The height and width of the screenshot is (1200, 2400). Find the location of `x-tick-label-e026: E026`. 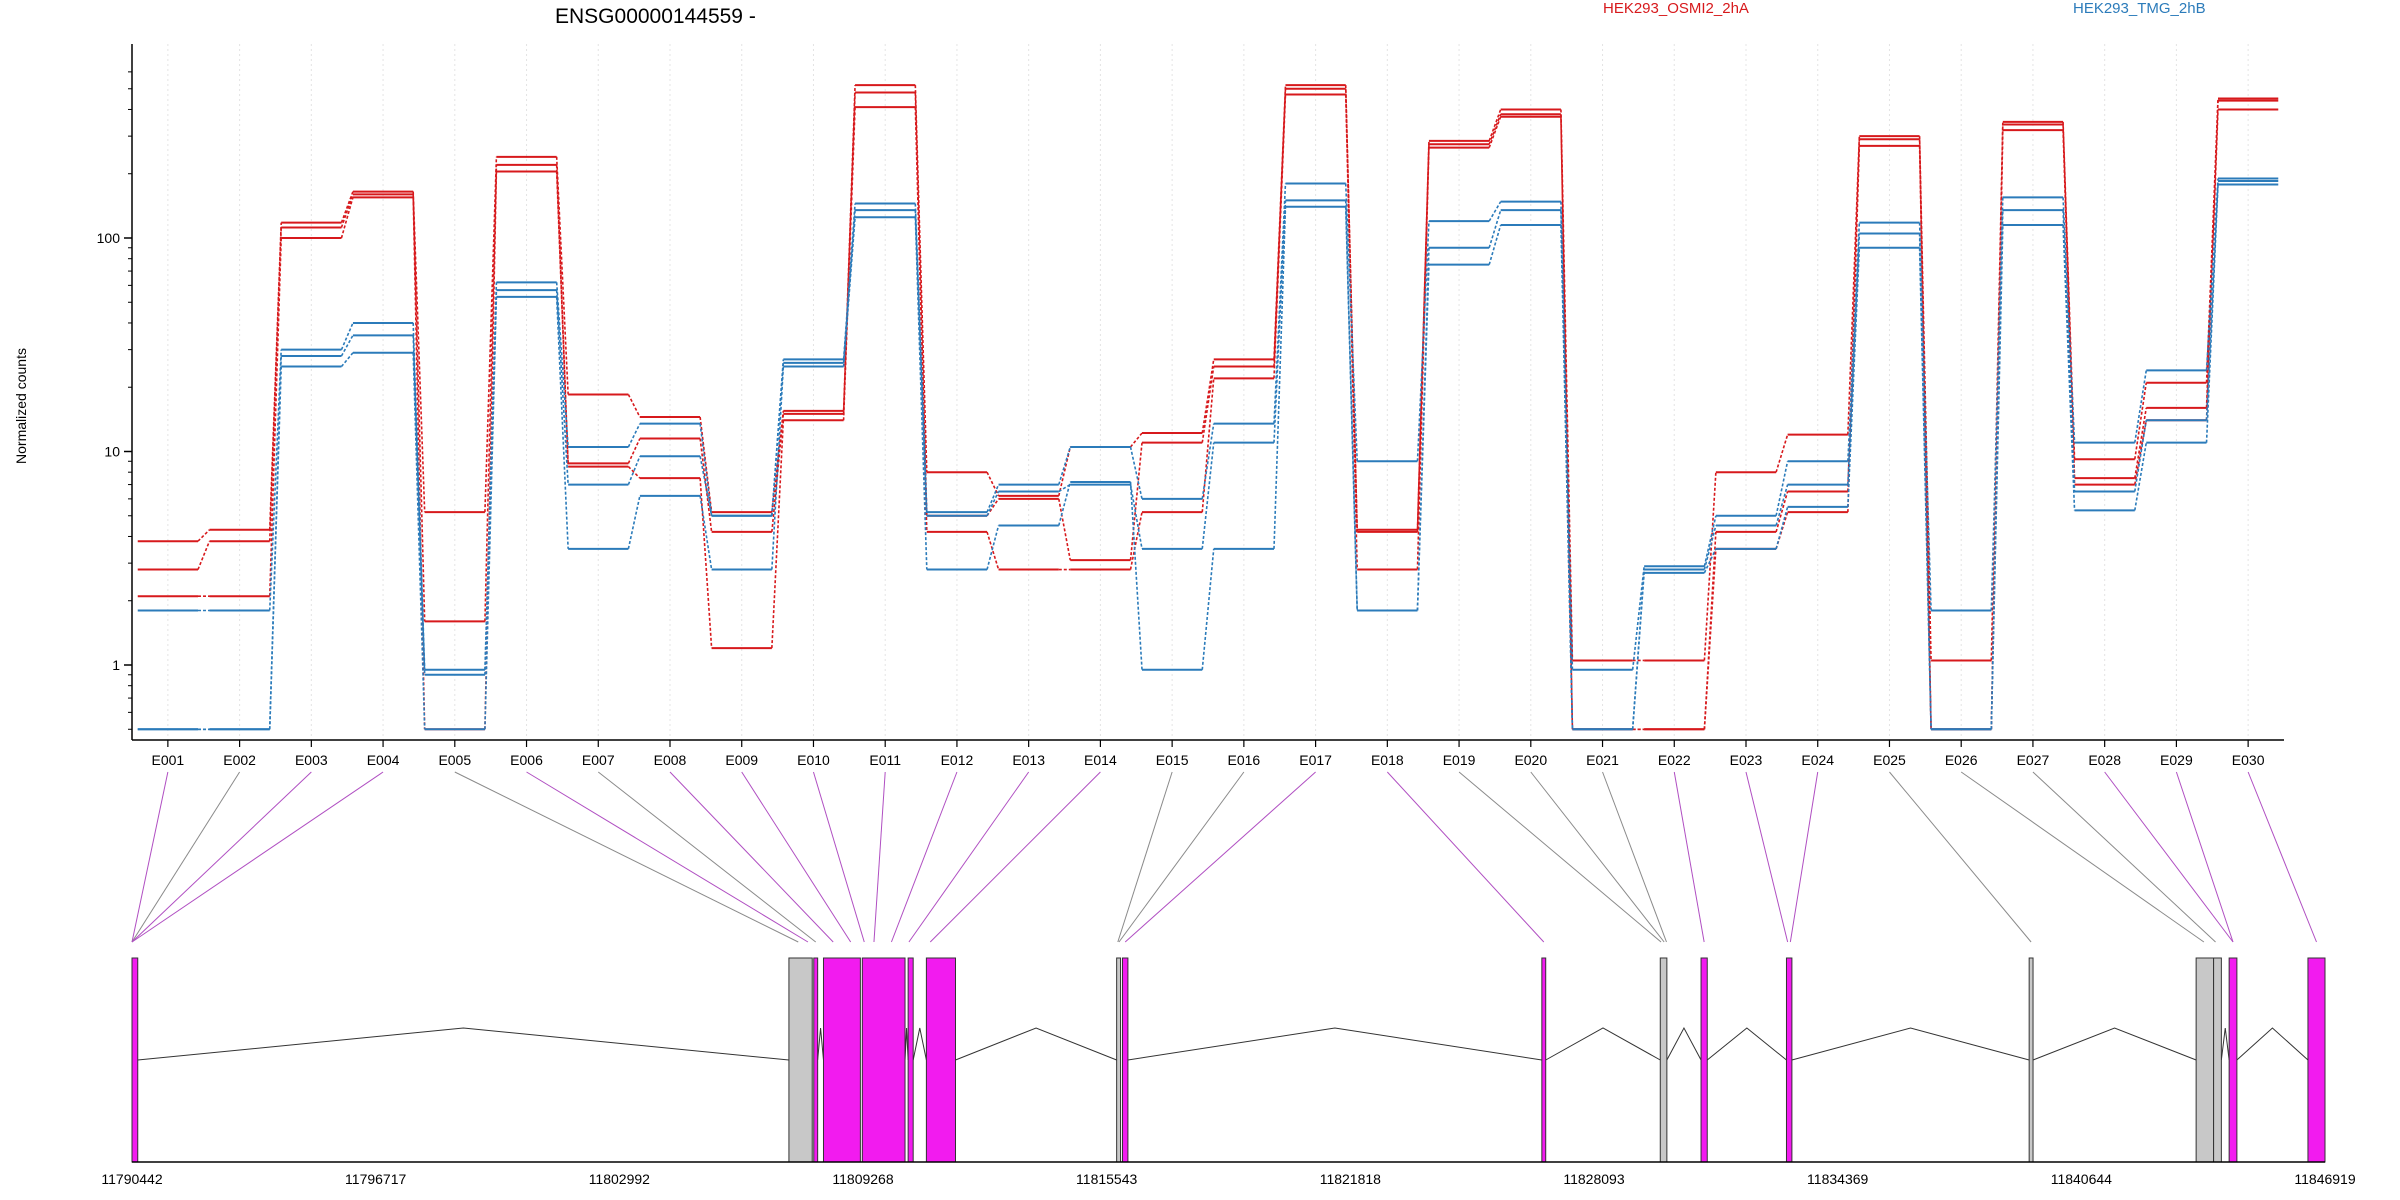

x-tick-label-e026: E026 is located at coordinates (1961, 760).